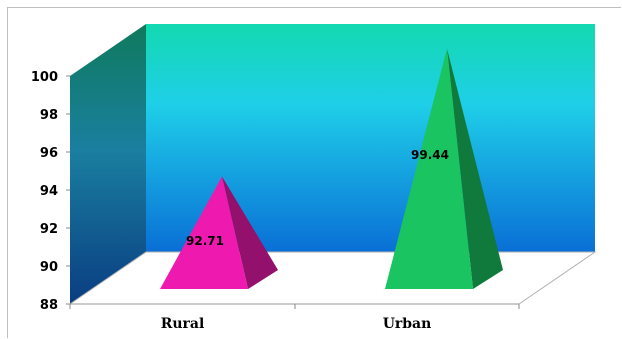  Describe the element at coordinates (49, 153) in the screenshot. I see `y-tick-label: 96` at that location.